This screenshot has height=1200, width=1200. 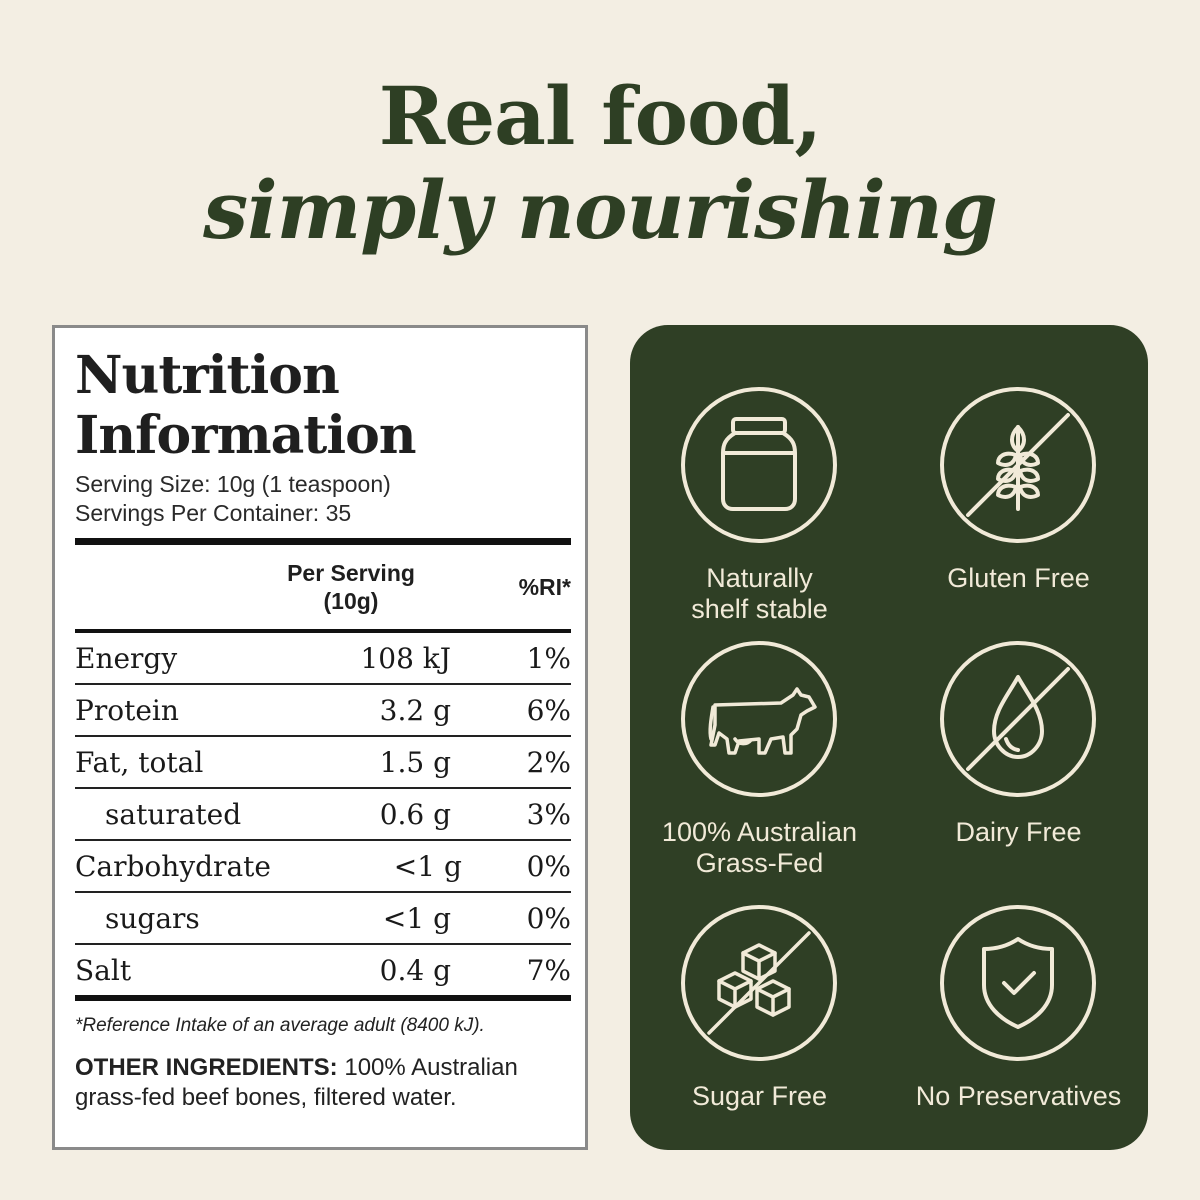 What do you see at coordinates (415, 814) in the screenshot?
I see `nutrient-per-serving: 0.6 g` at bounding box center [415, 814].